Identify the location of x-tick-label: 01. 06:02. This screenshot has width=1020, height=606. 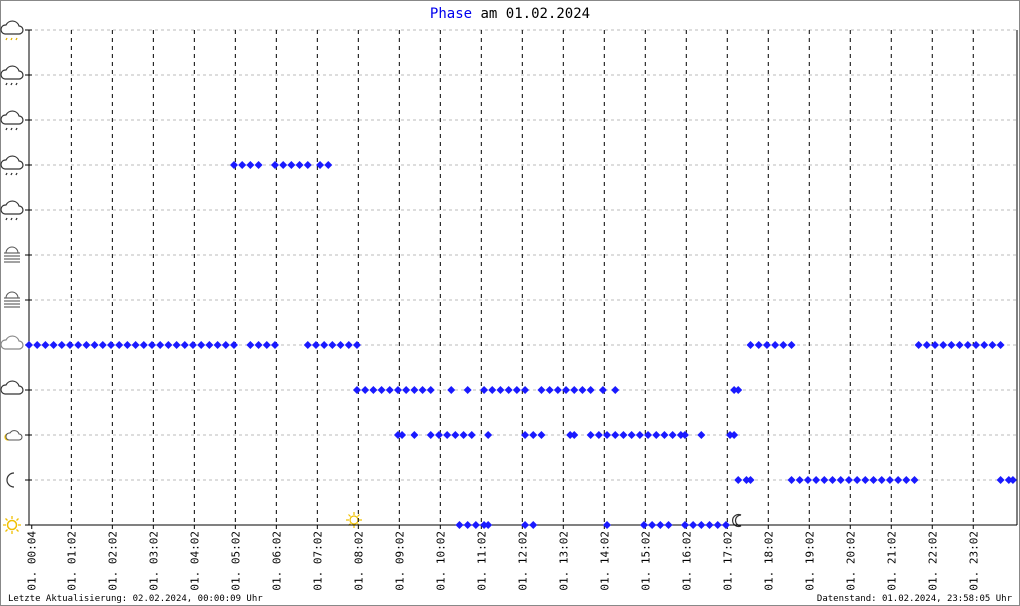
(276, 561).